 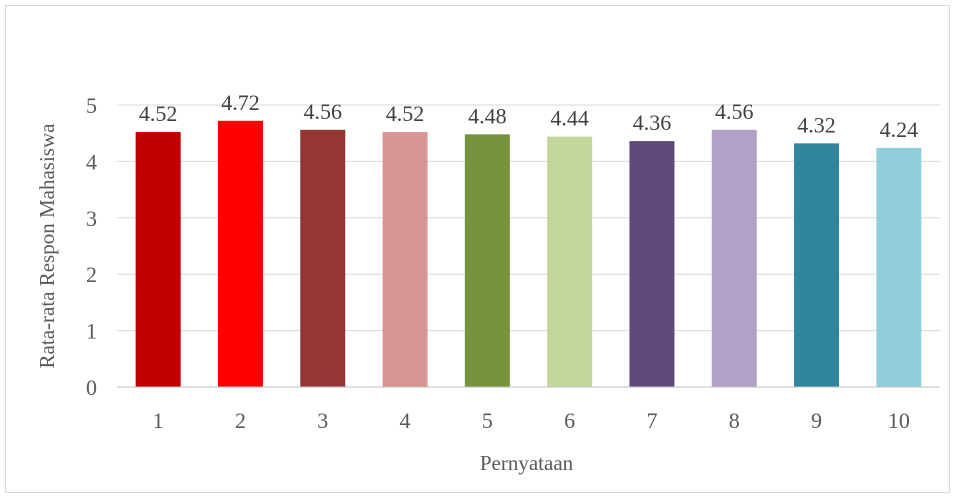 I want to click on x-tick-label: 4, so click(x=405, y=420).